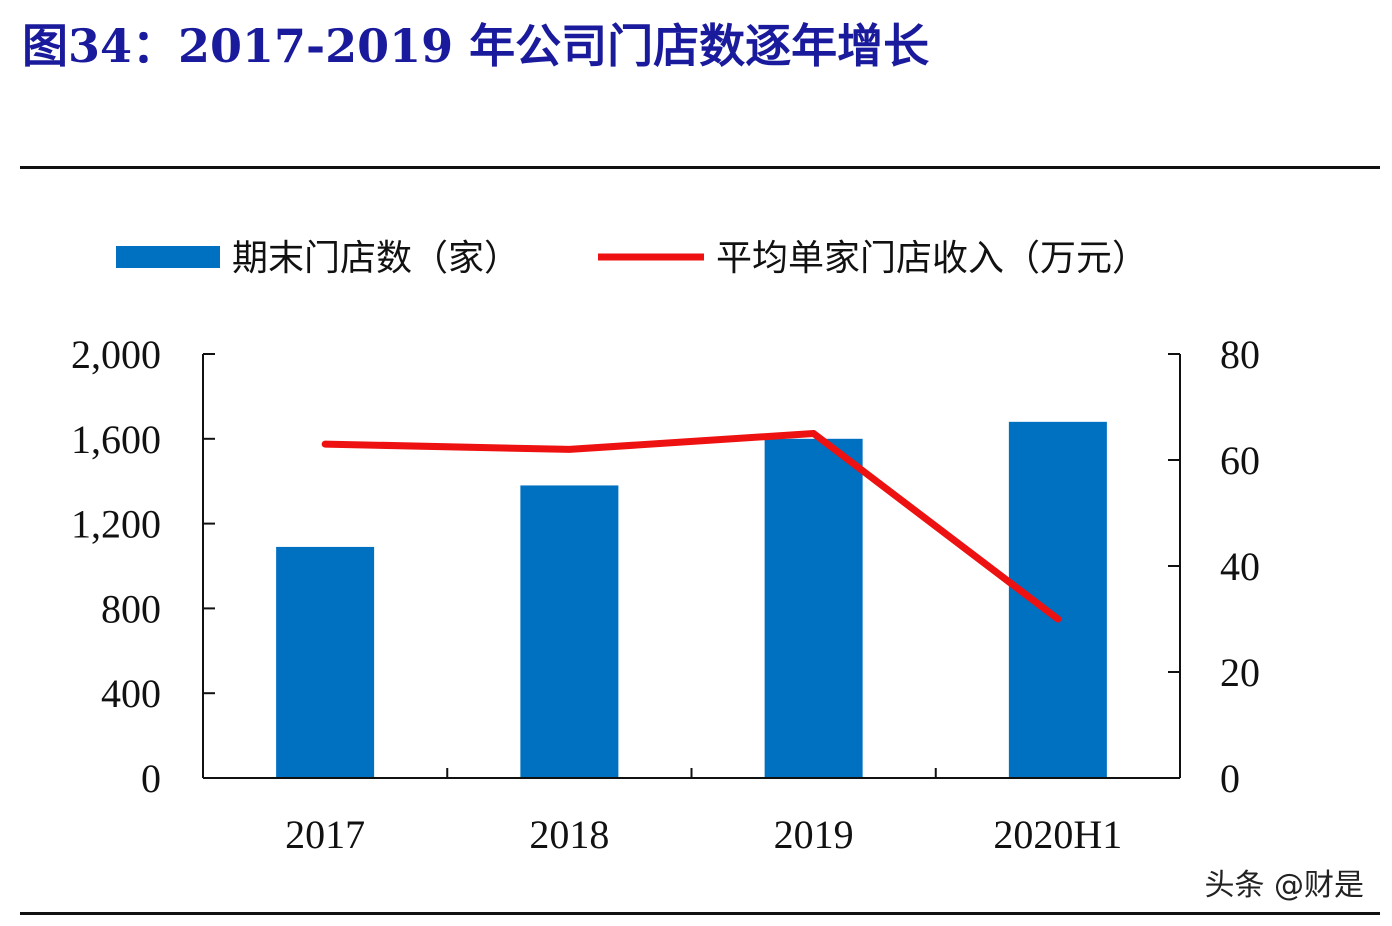 This screenshot has height=926, width=1392. Describe the element at coordinates (116, 439) in the screenshot. I see `left-tick-label: 1,600` at that location.